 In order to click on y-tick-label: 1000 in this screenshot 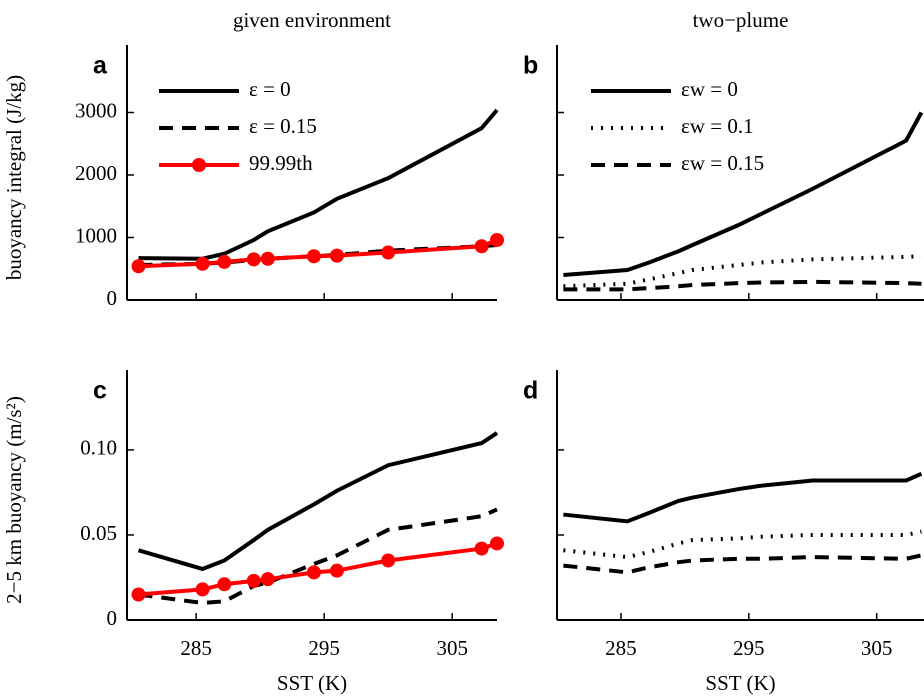, I will do `click(96, 235)`.